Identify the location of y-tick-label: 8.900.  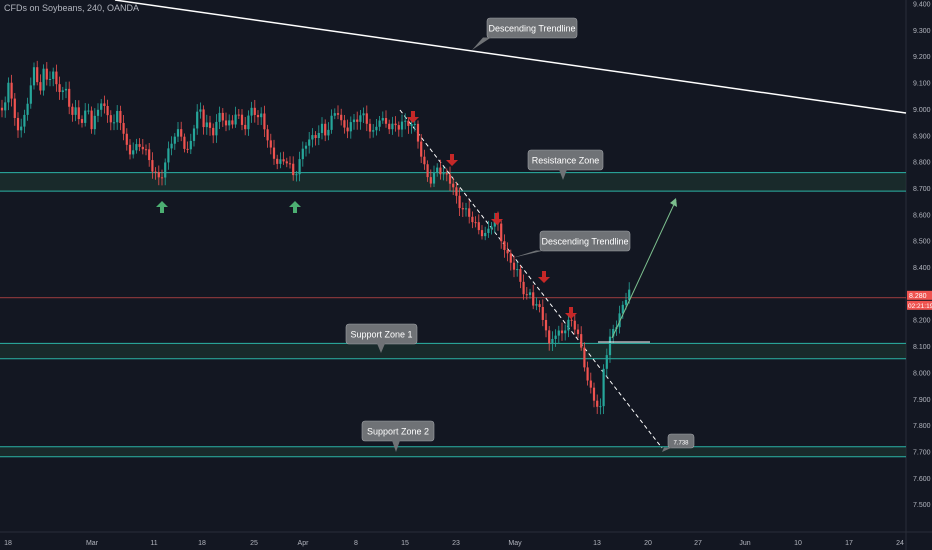
(922, 136).